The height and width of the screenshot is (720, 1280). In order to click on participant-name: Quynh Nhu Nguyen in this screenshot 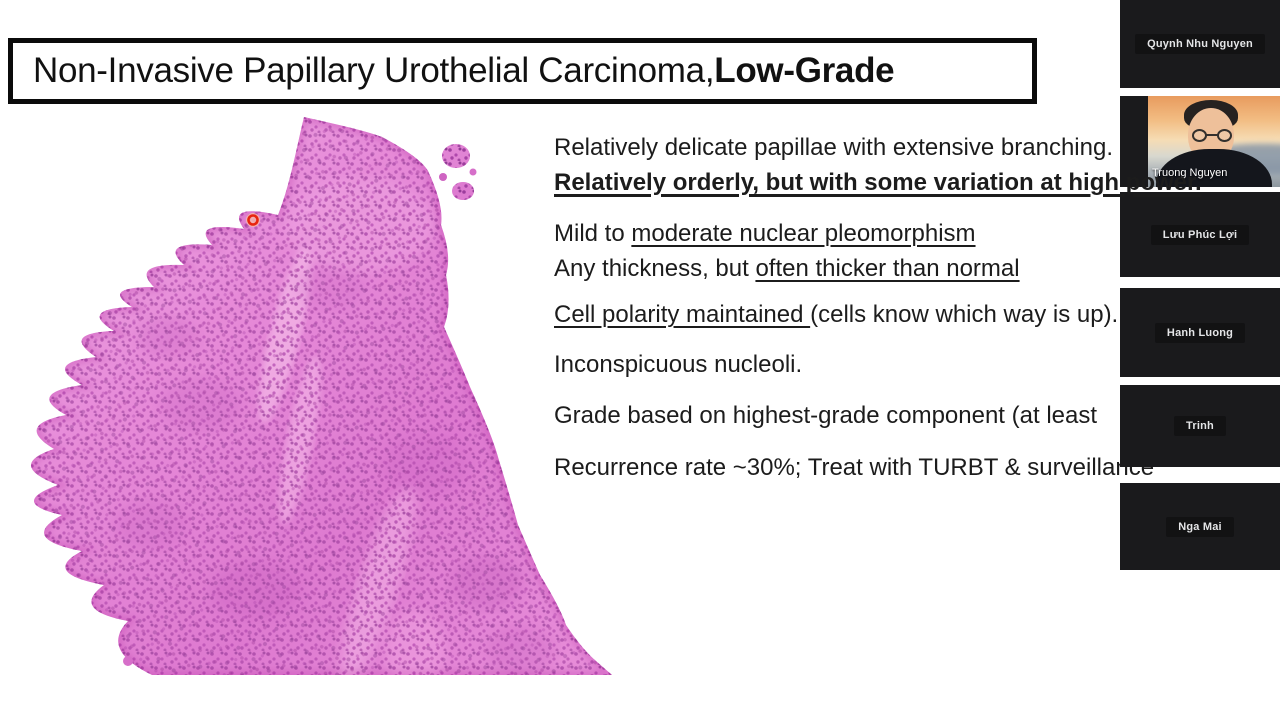, I will do `click(1200, 44)`.